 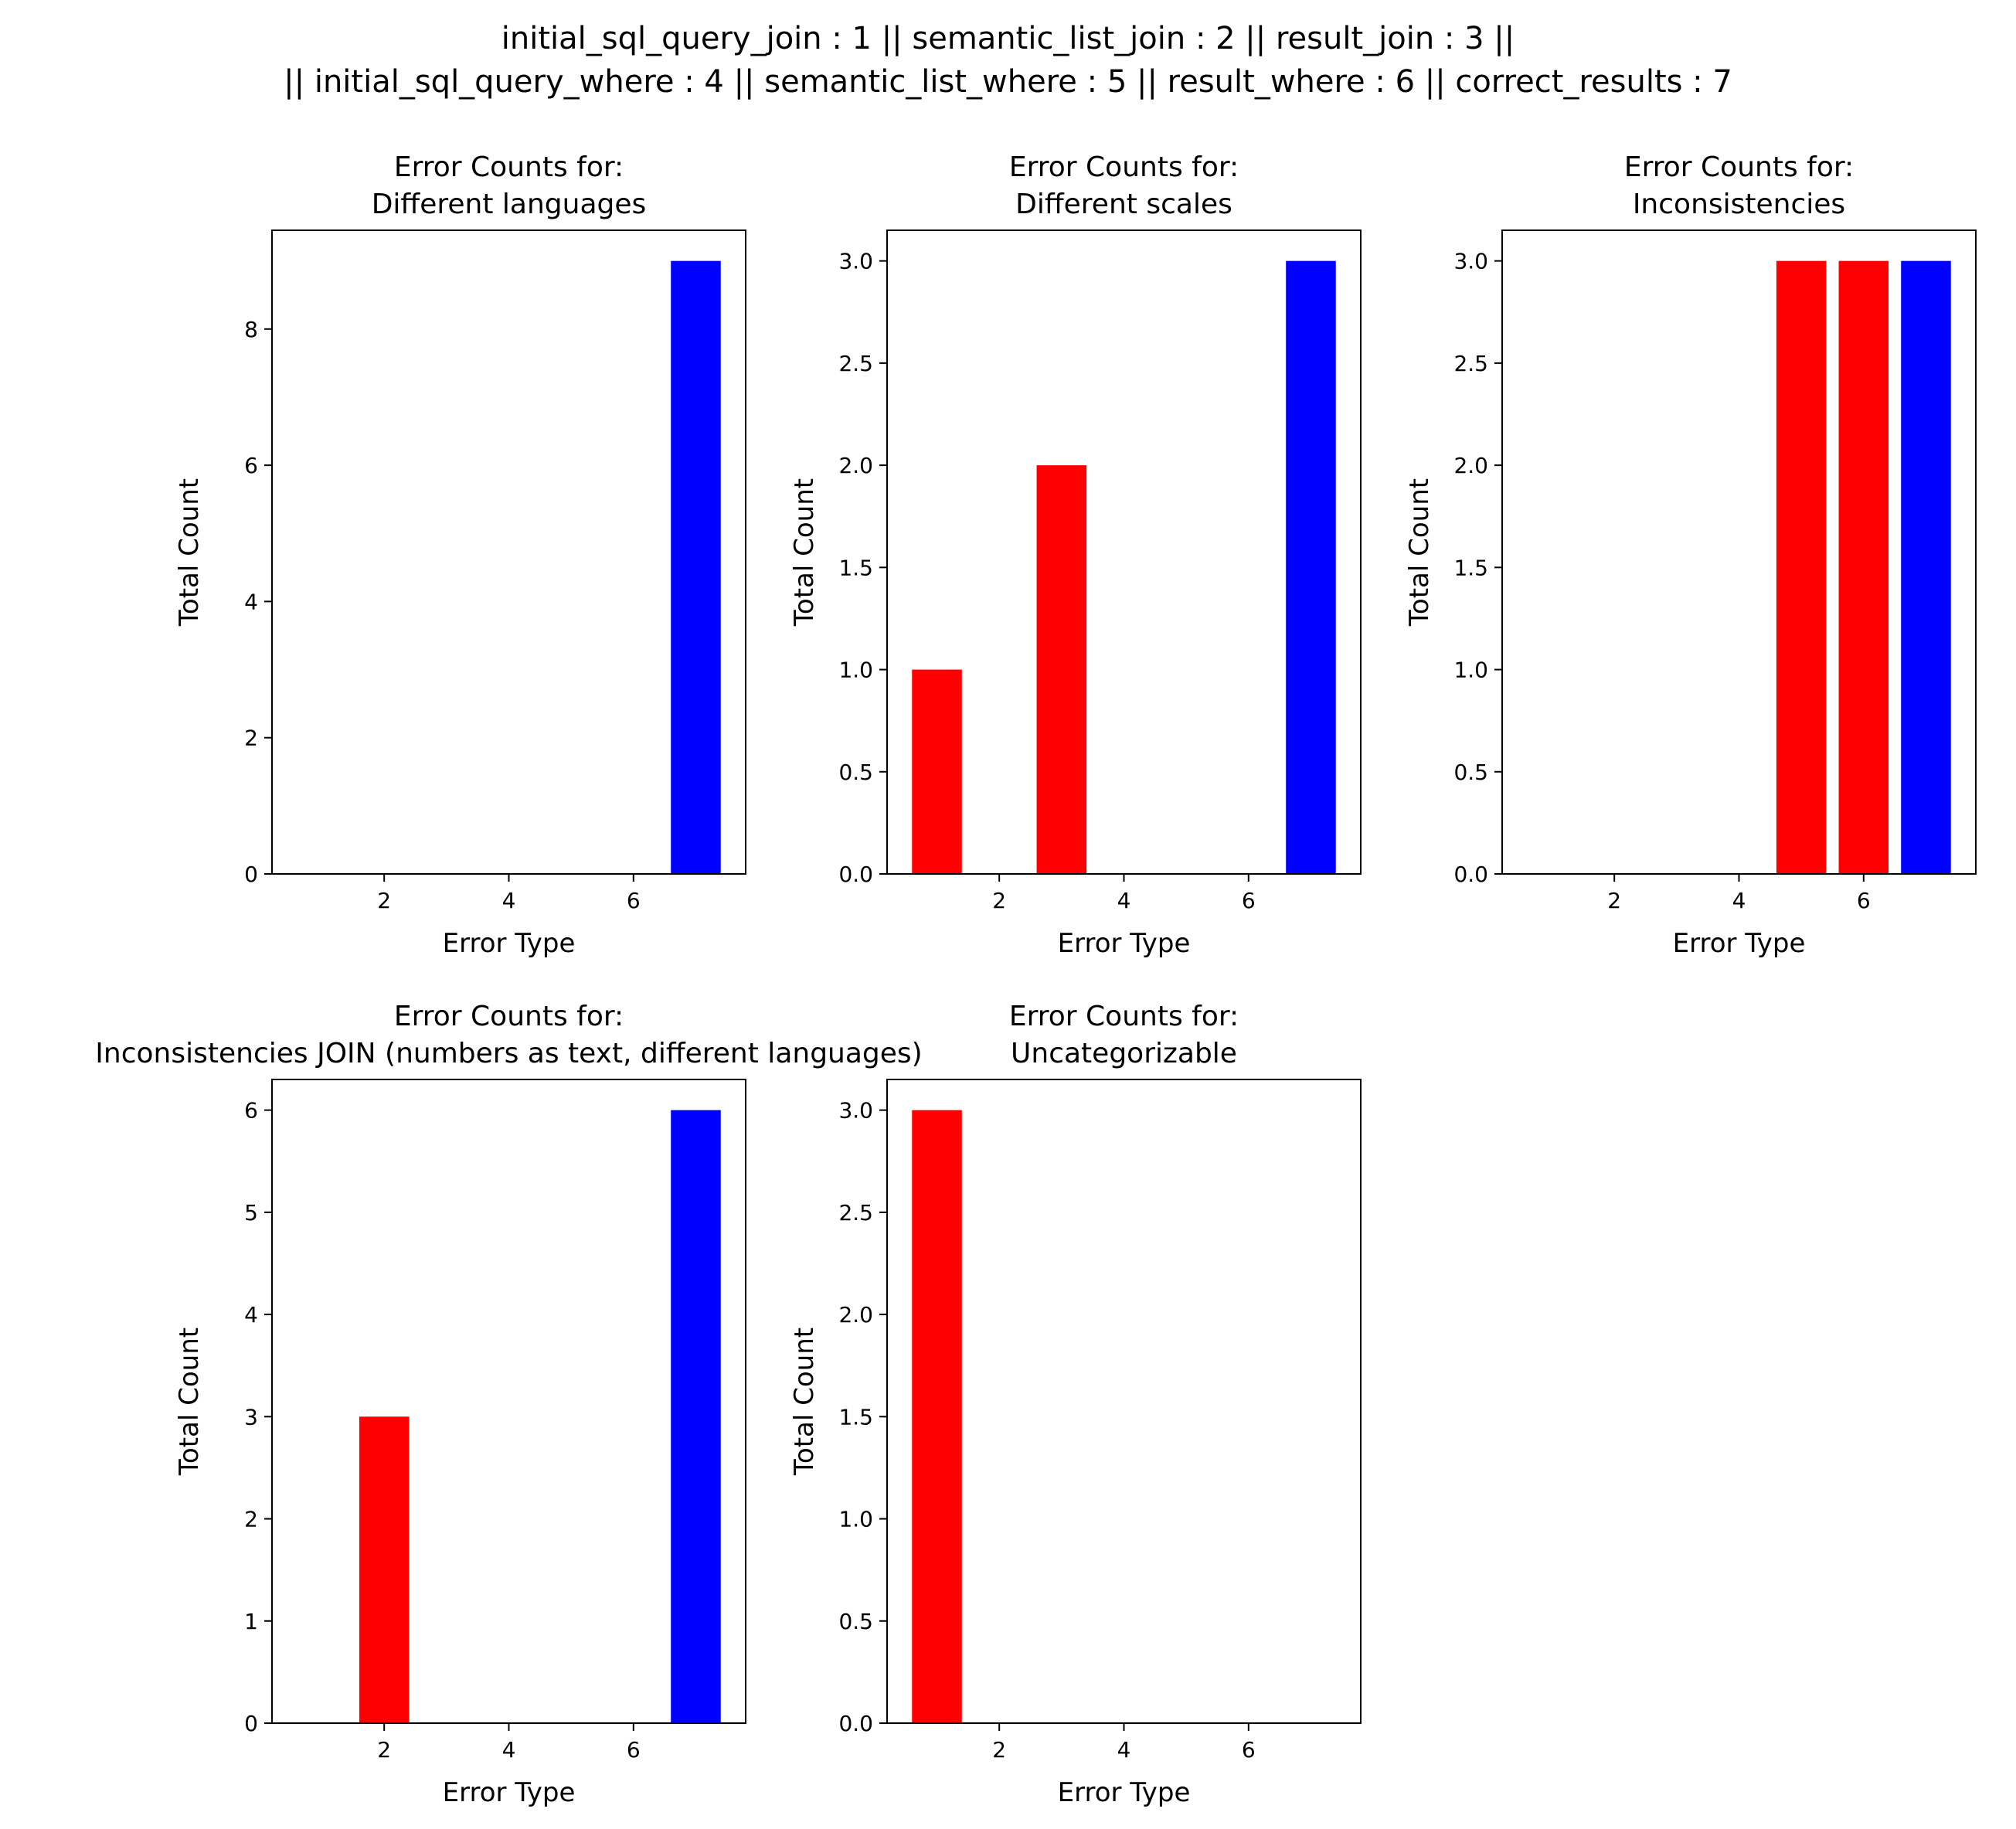 I want to click on chart-title: Inconsistencies, so click(x=1739, y=205).